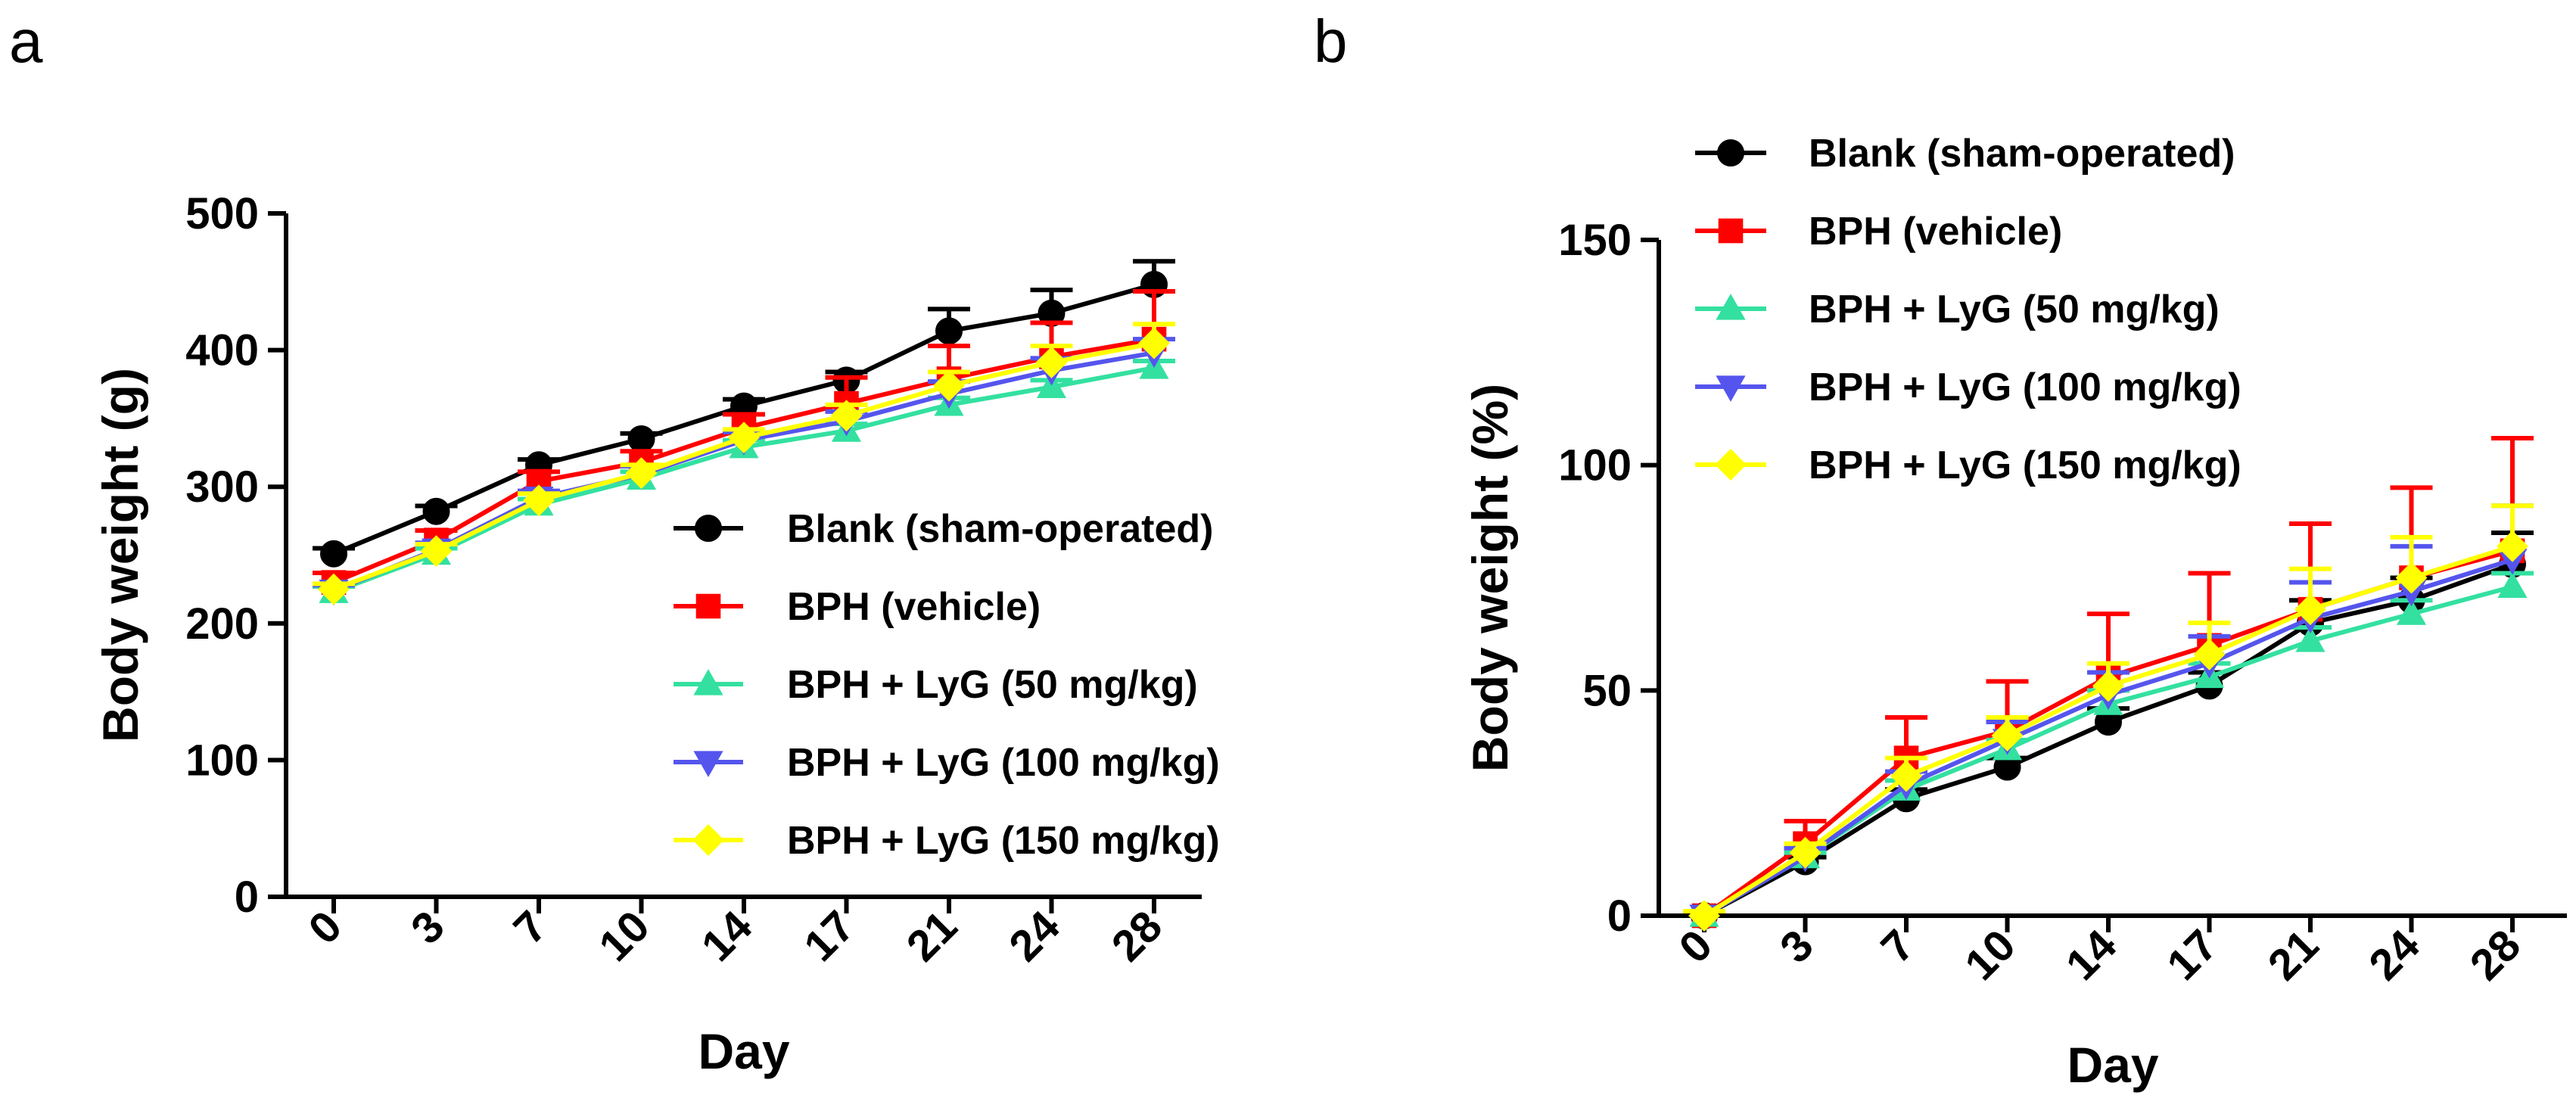  I want to click on y-tick-label: 500, so click(222, 213).